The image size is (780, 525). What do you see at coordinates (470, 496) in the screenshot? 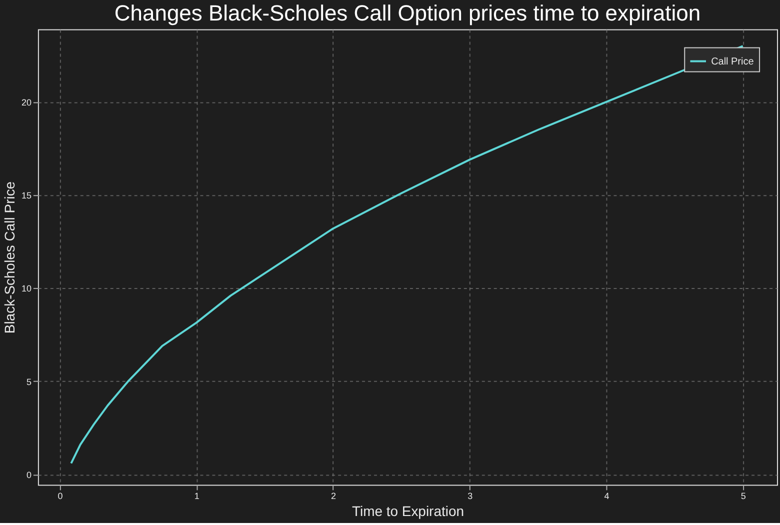
I see `x-tick-label: 3` at bounding box center [470, 496].